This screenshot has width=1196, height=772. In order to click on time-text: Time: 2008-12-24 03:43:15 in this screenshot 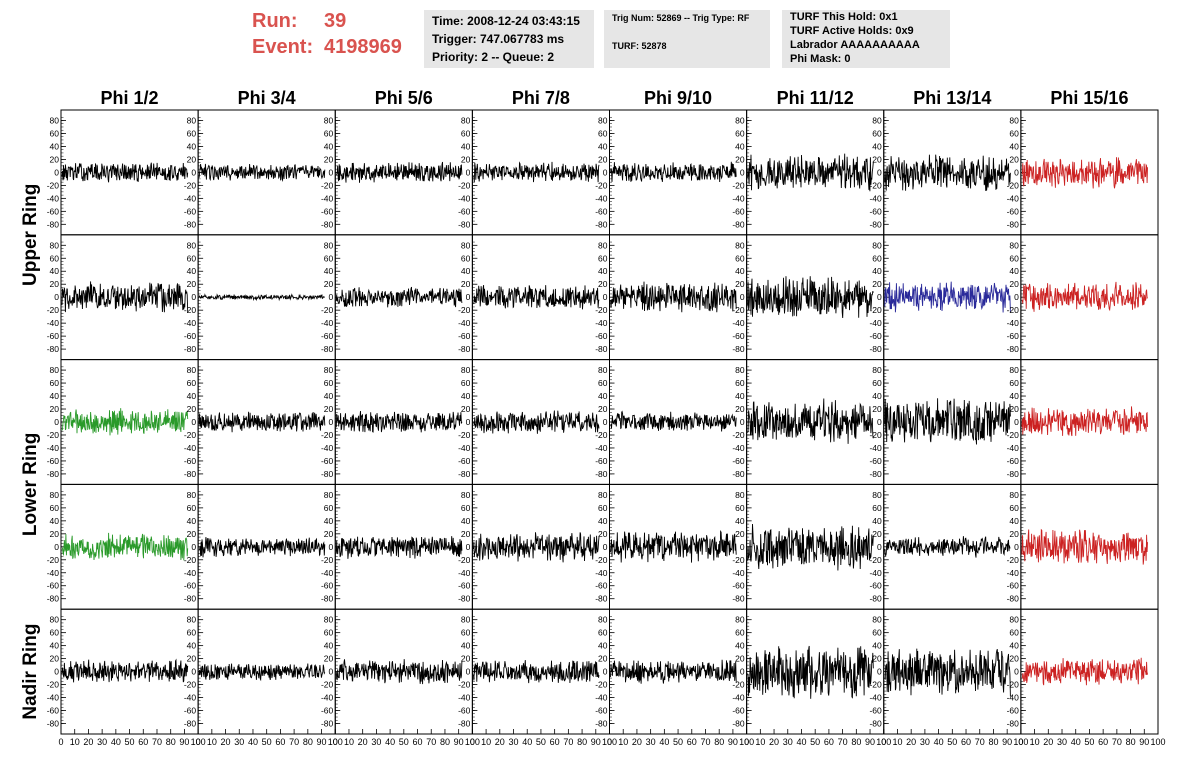, I will do `click(506, 21)`.